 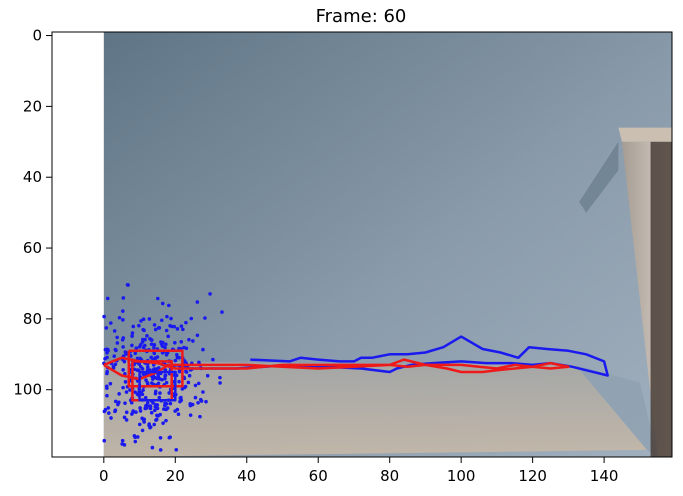 I want to click on y-tick-label: 80, so click(x=32, y=319).